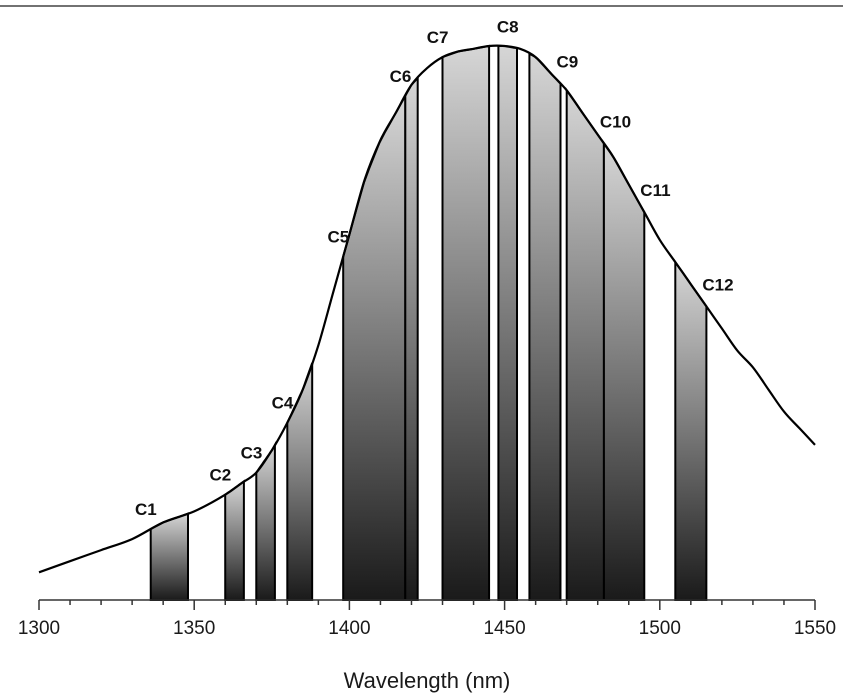 The width and height of the screenshot is (843, 695). I want to click on band-label-c7: C7, so click(438, 37).